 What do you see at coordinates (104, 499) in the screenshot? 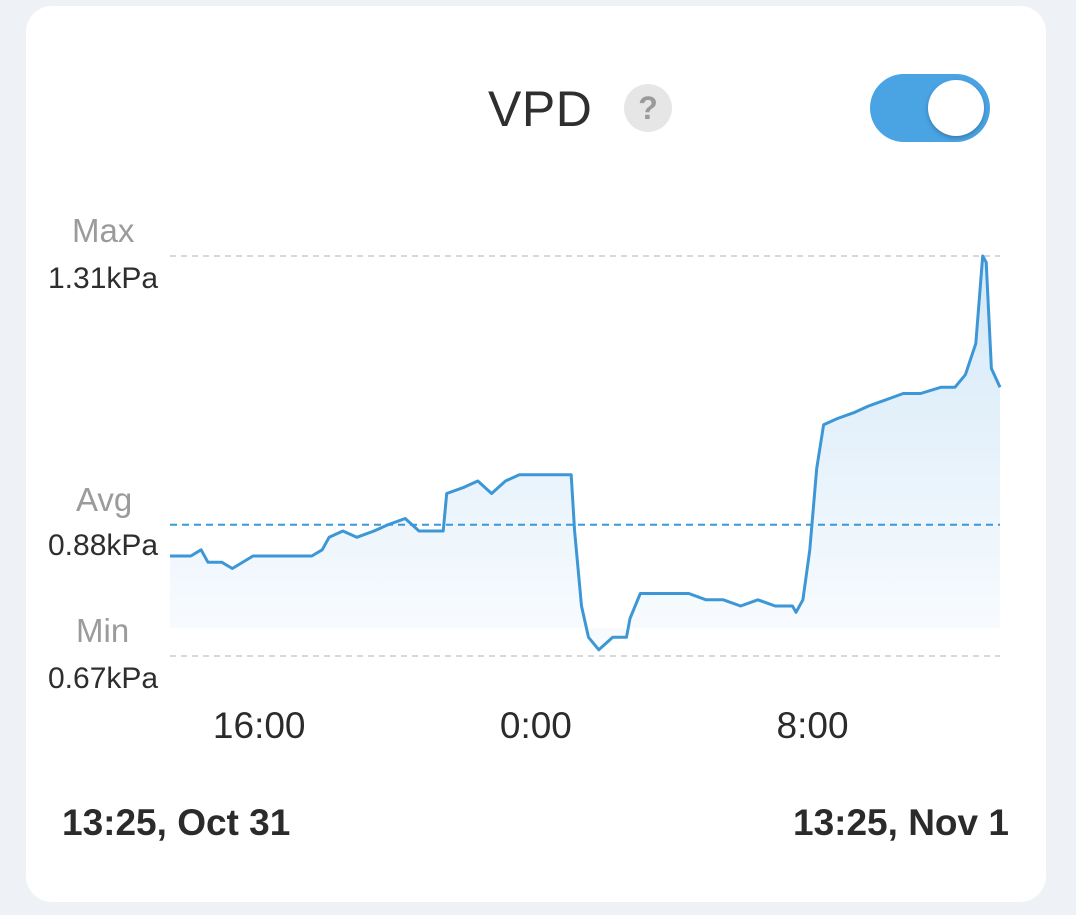
I see `avg-label: Avg` at bounding box center [104, 499].